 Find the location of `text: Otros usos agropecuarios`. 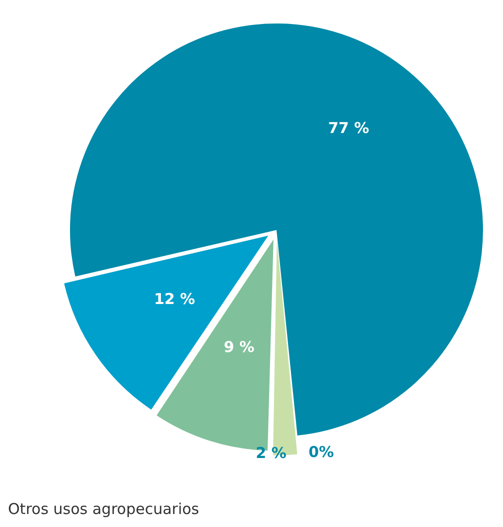

text: Otros usos agropecuarios is located at coordinates (104, 509).